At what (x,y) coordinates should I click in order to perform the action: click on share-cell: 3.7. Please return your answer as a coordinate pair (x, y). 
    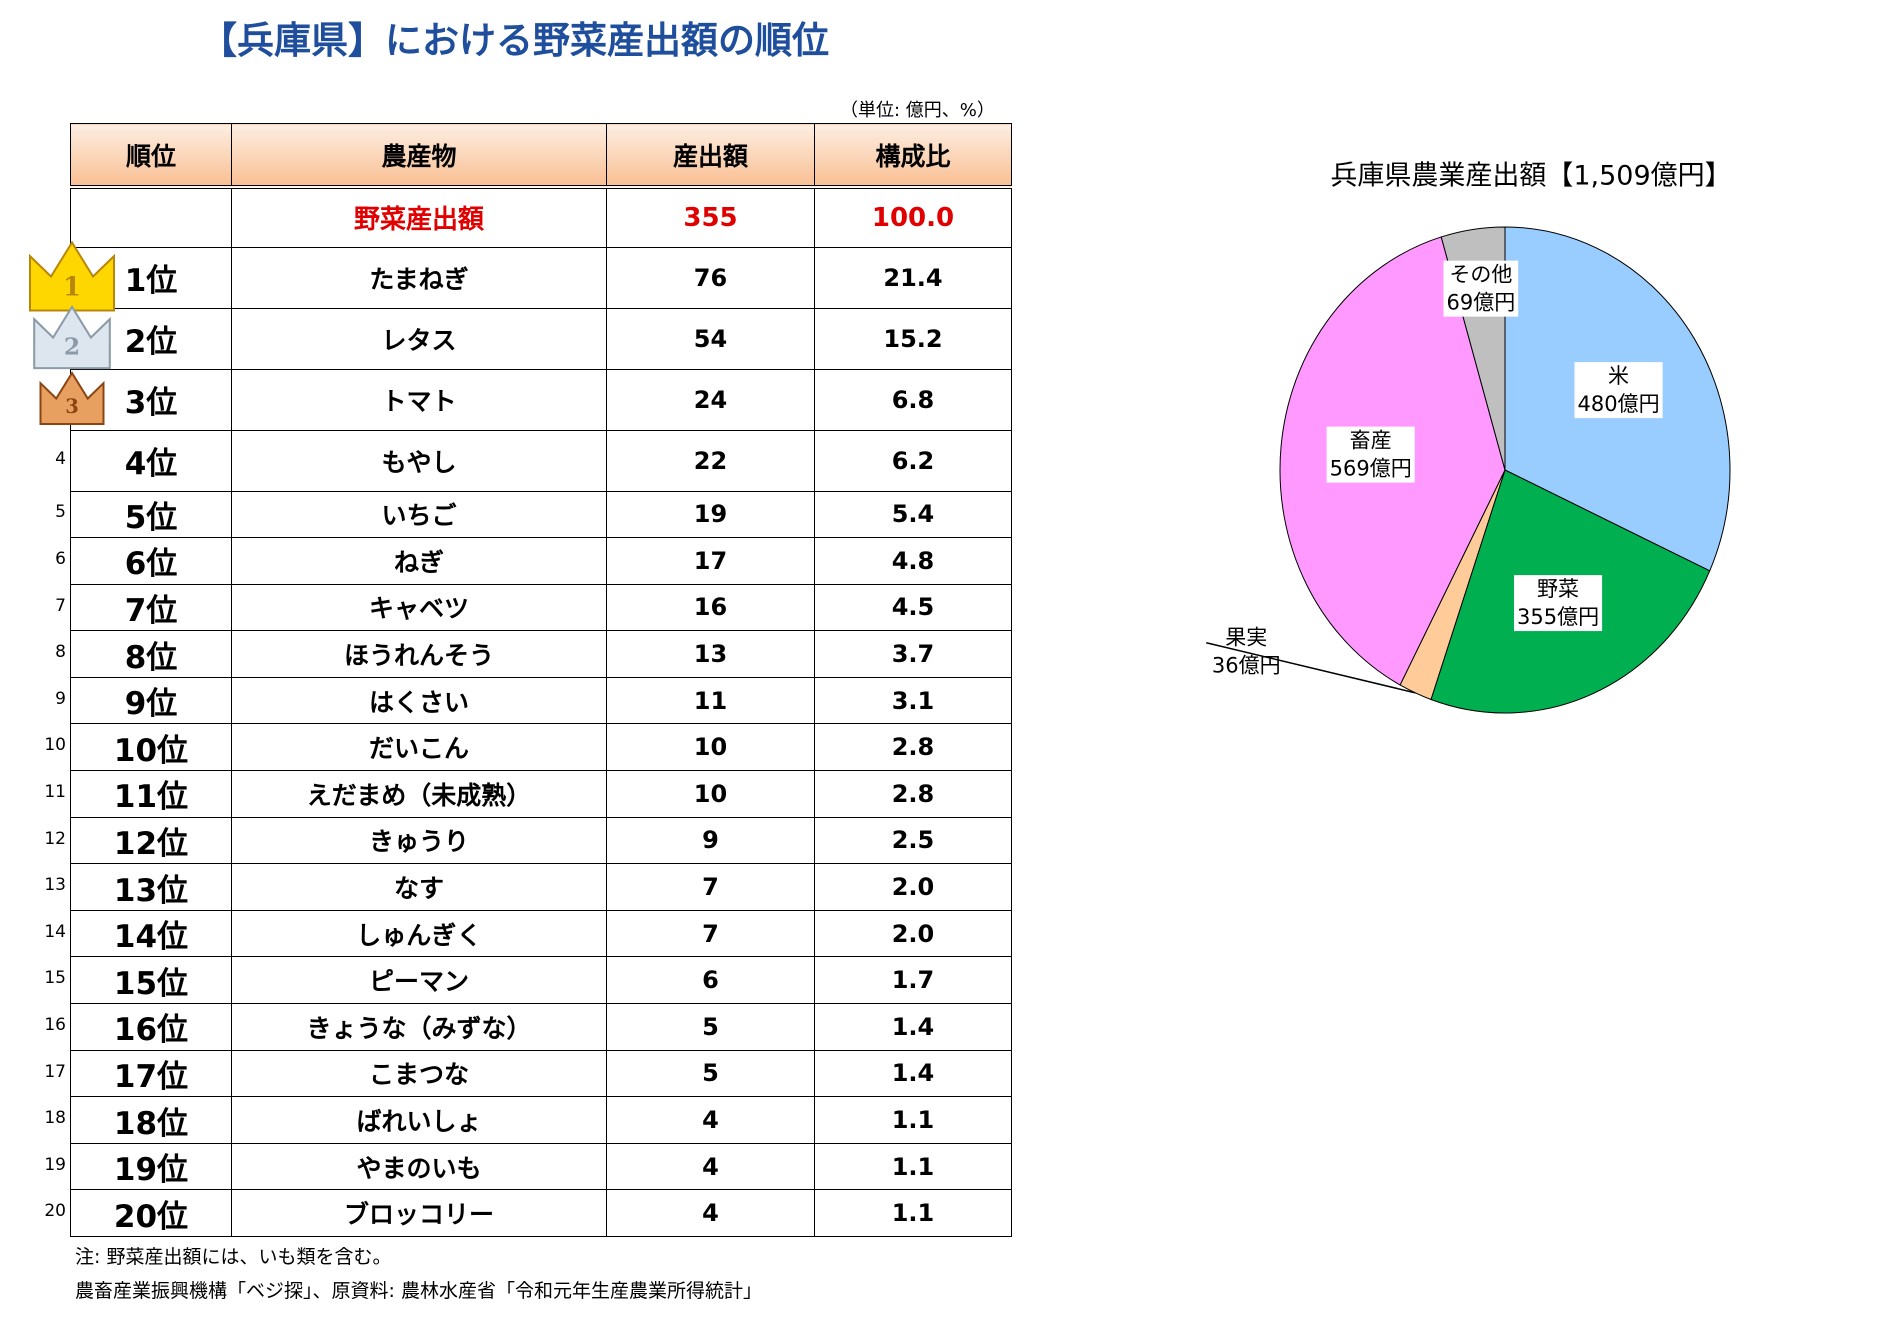
    Looking at the image, I should click on (913, 654).